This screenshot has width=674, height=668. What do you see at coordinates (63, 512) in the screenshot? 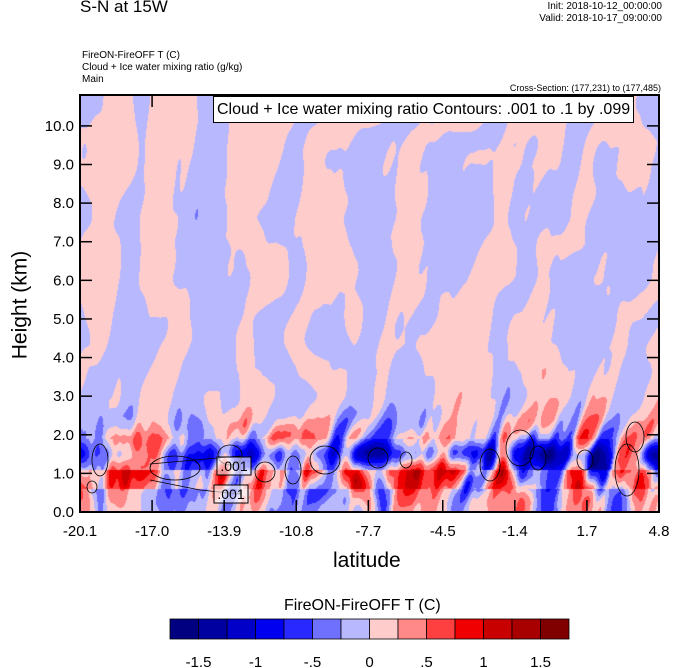
I see `y-tick-label: 0.0` at bounding box center [63, 512].